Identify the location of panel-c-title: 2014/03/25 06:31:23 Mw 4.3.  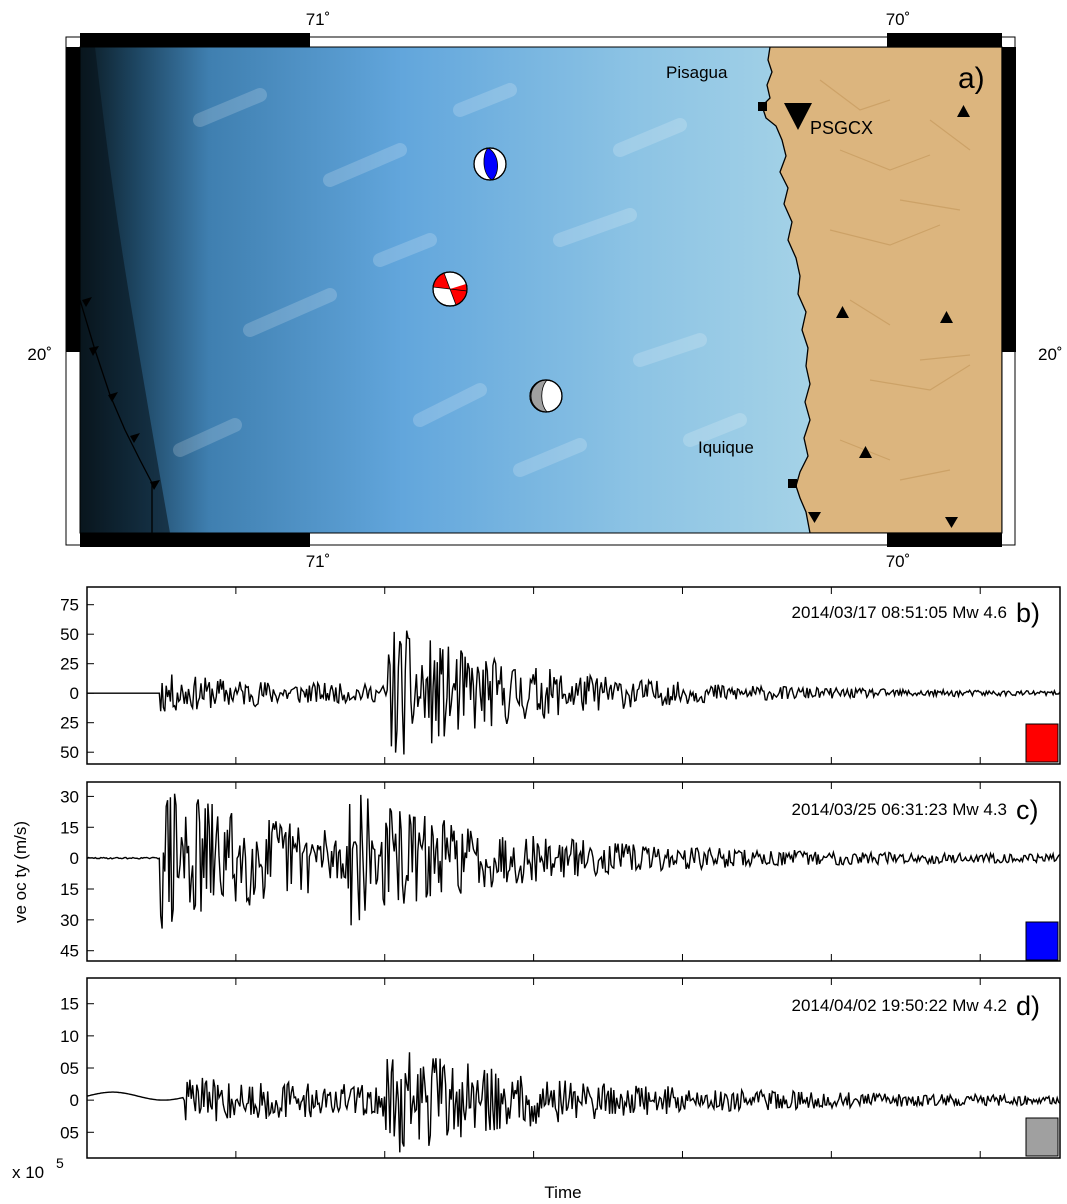
(900, 809).